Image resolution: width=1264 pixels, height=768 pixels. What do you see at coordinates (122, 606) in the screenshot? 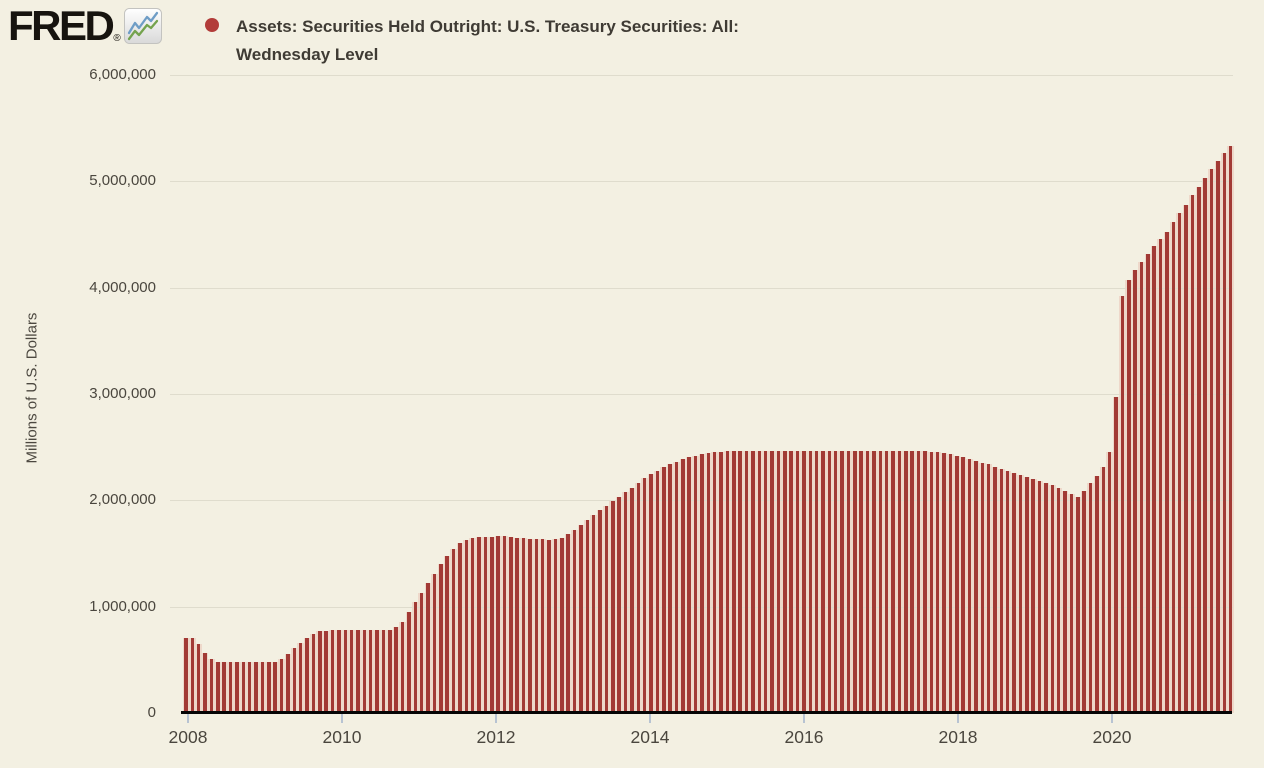
I see `y-tick-label: 1,000,000` at bounding box center [122, 606].